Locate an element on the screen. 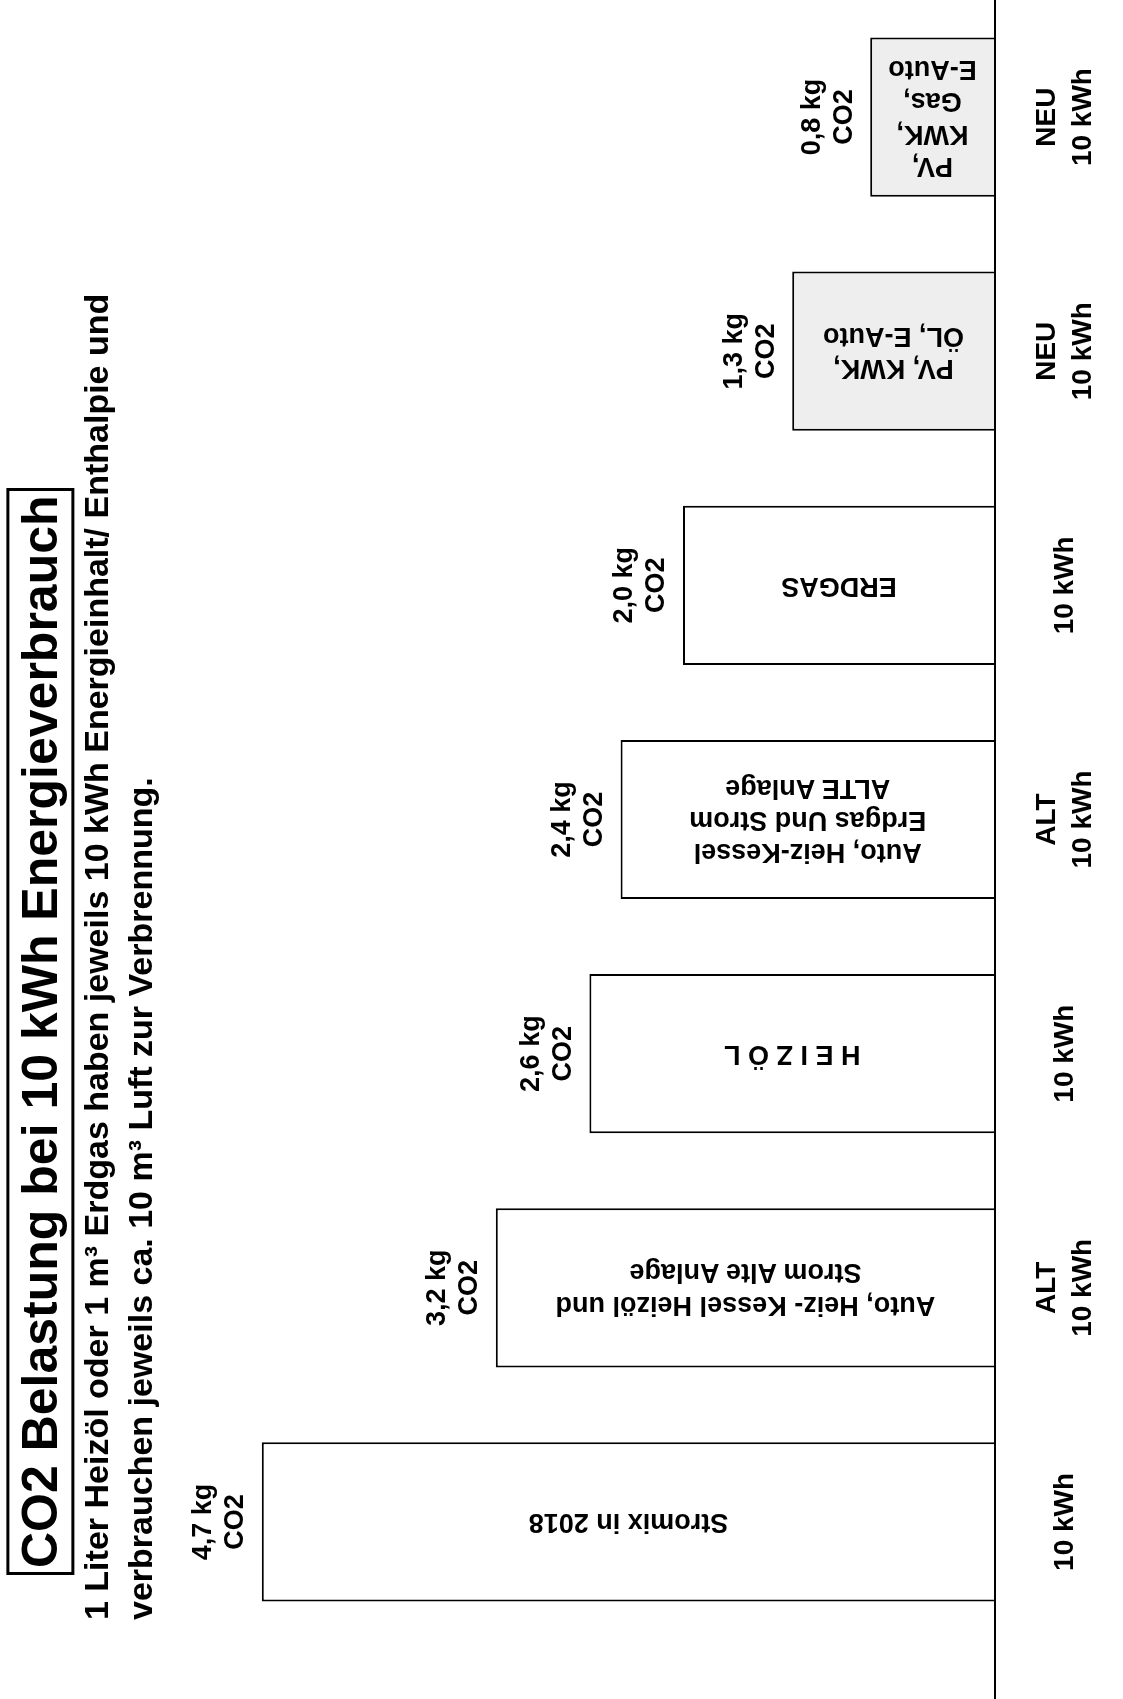 This screenshot has width=1123, height=1699. data-label: 2,4 kg CO2 is located at coordinates (577, 819).